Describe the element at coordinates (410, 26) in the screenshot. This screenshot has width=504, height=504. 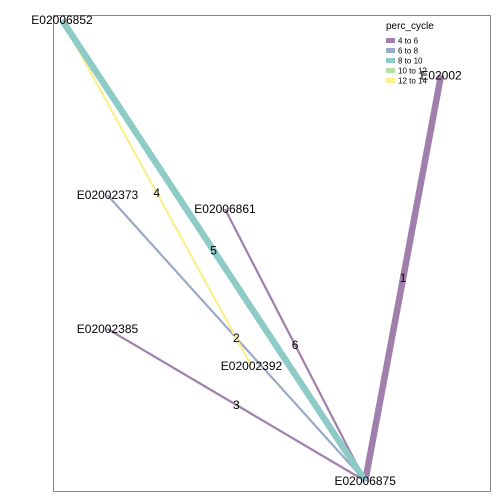
I see `legend-title: perc_cycle` at that location.